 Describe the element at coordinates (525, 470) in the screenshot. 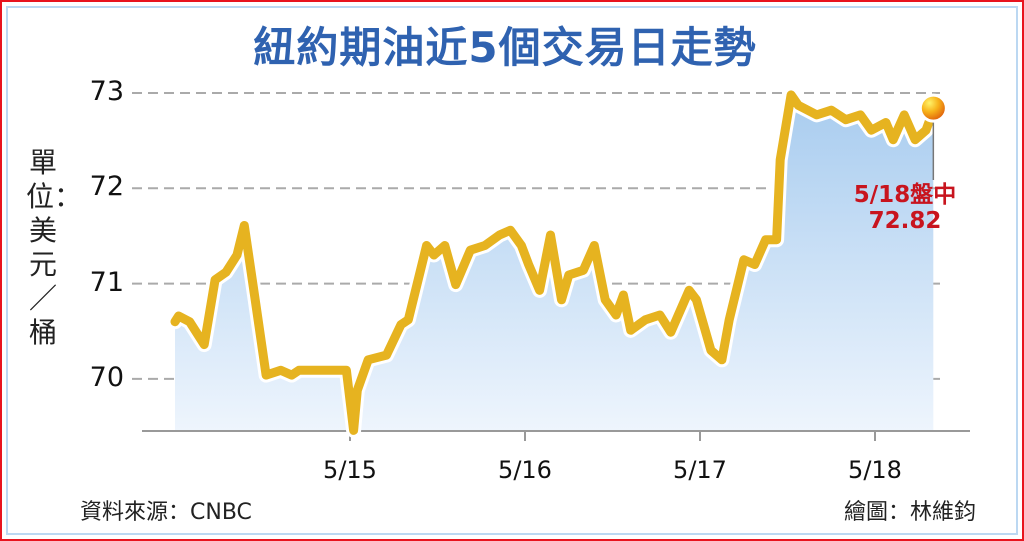

I see `x-tick-label: 5/16` at that location.